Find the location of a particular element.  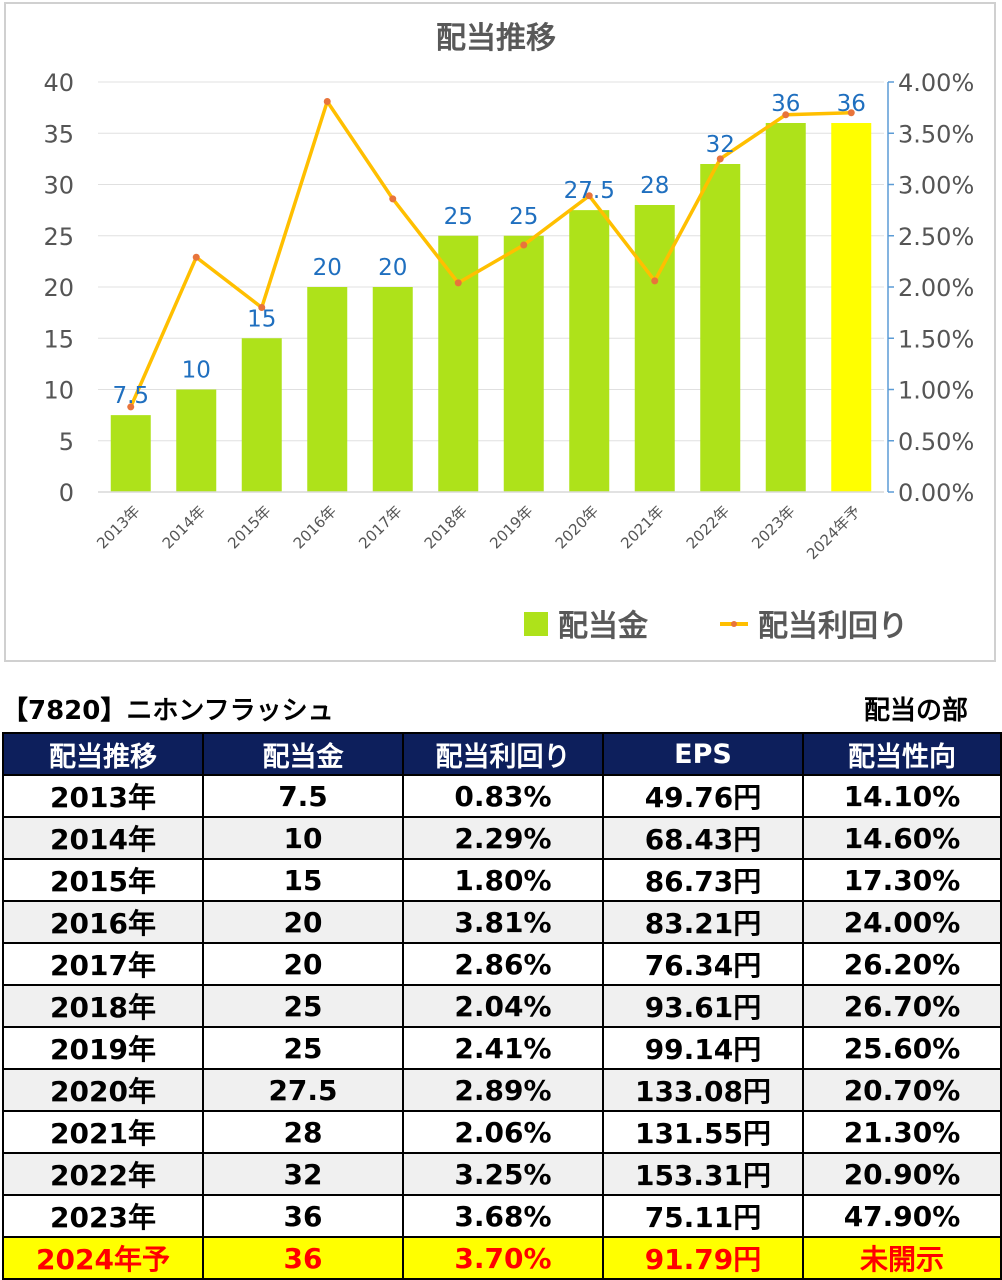

cell-yield: 2.41% is located at coordinates (503, 1048).